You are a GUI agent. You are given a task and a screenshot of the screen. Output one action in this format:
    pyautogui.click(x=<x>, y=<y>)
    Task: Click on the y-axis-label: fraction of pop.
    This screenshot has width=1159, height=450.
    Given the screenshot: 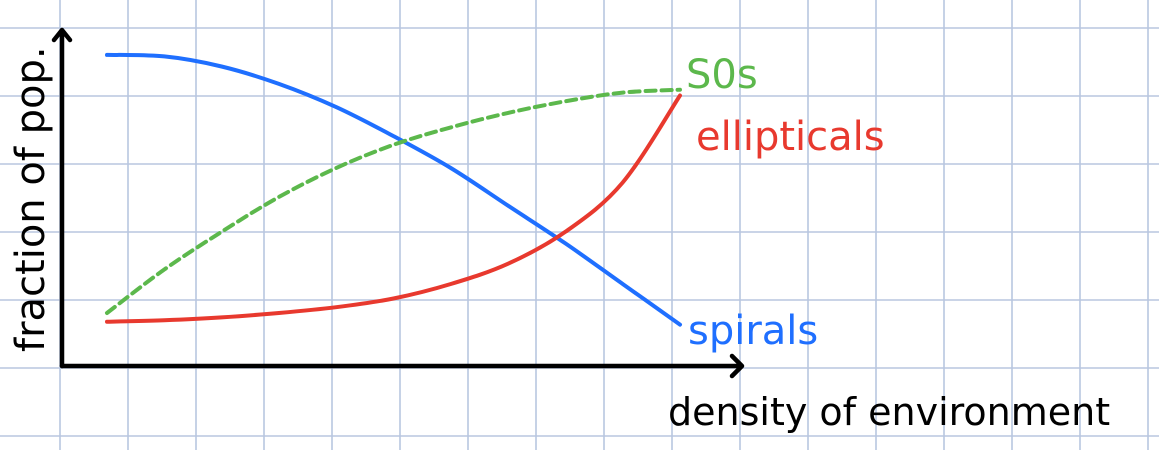 What is the action you would take?
    pyautogui.click(x=31, y=199)
    